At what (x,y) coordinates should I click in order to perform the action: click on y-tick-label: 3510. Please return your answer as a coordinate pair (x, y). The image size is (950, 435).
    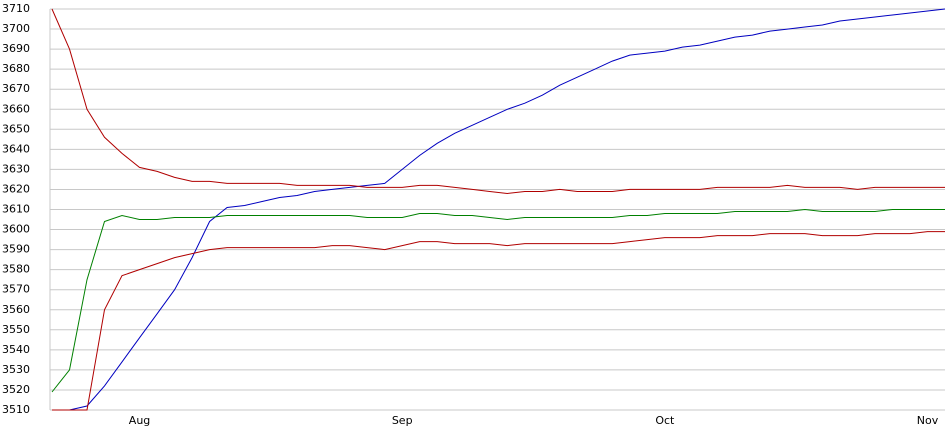
    Looking at the image, I should click on (16, 409).